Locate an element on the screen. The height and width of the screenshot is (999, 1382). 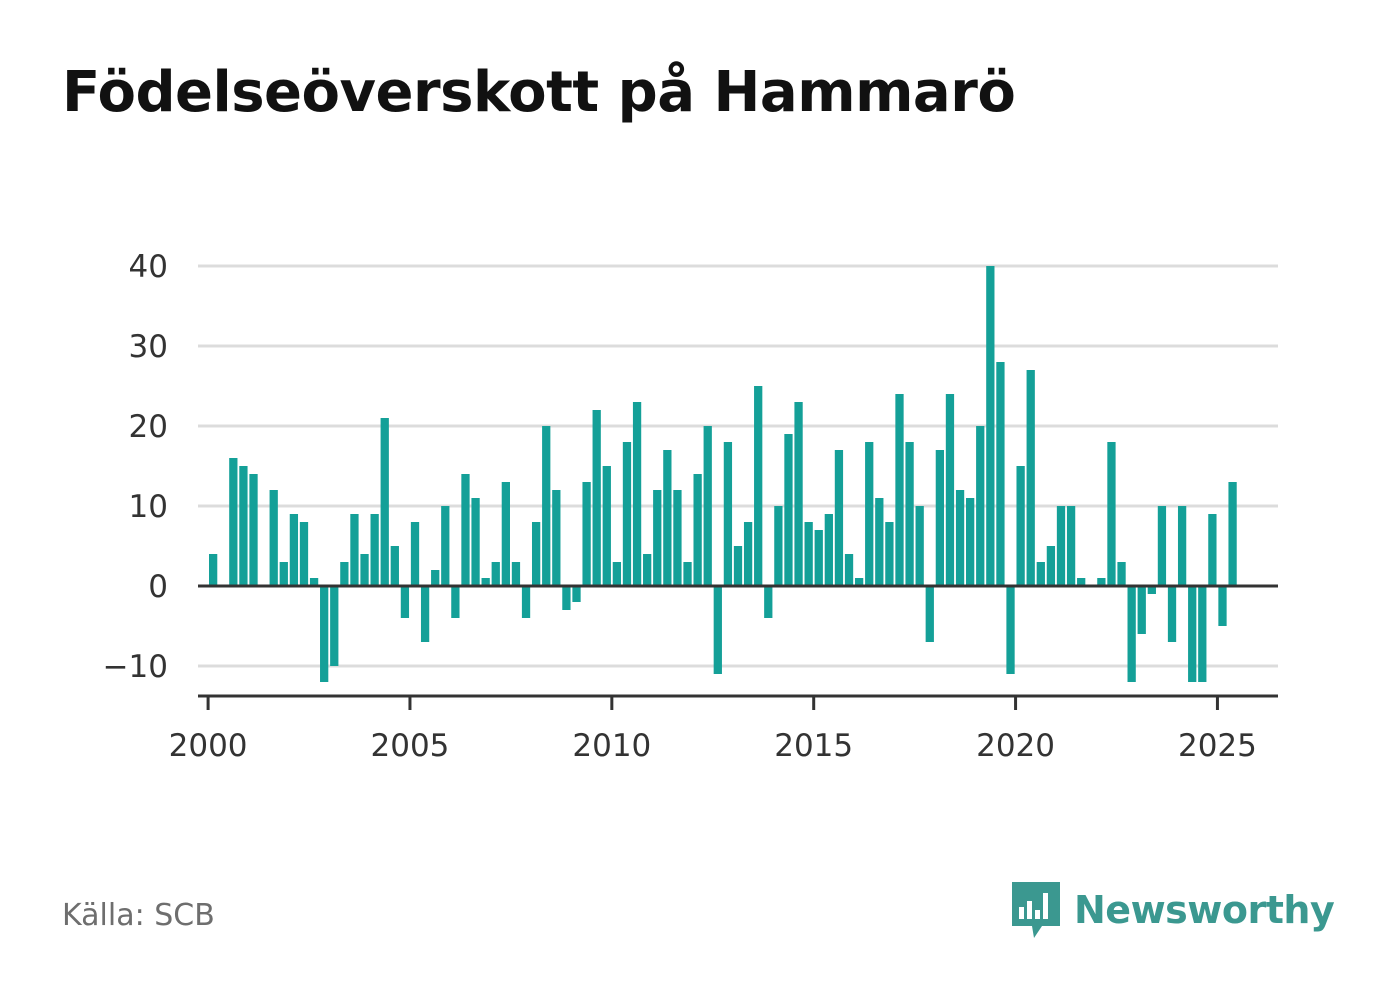
x-tick-label: 2005 is located at coordinates (410, 746).